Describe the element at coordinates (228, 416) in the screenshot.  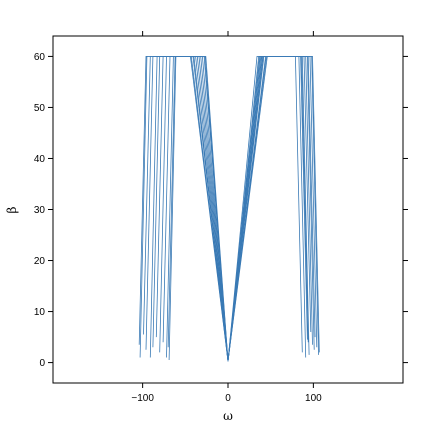
I see `x-axis-title: ω` at that location.